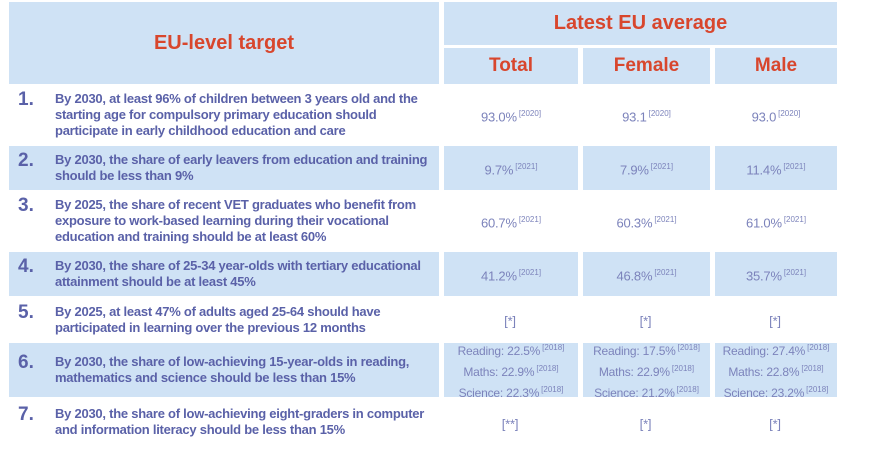 This screenshot has width=871, height=449. I want to click on value-cell-total: 60.7% [2021], so click(511, 221).